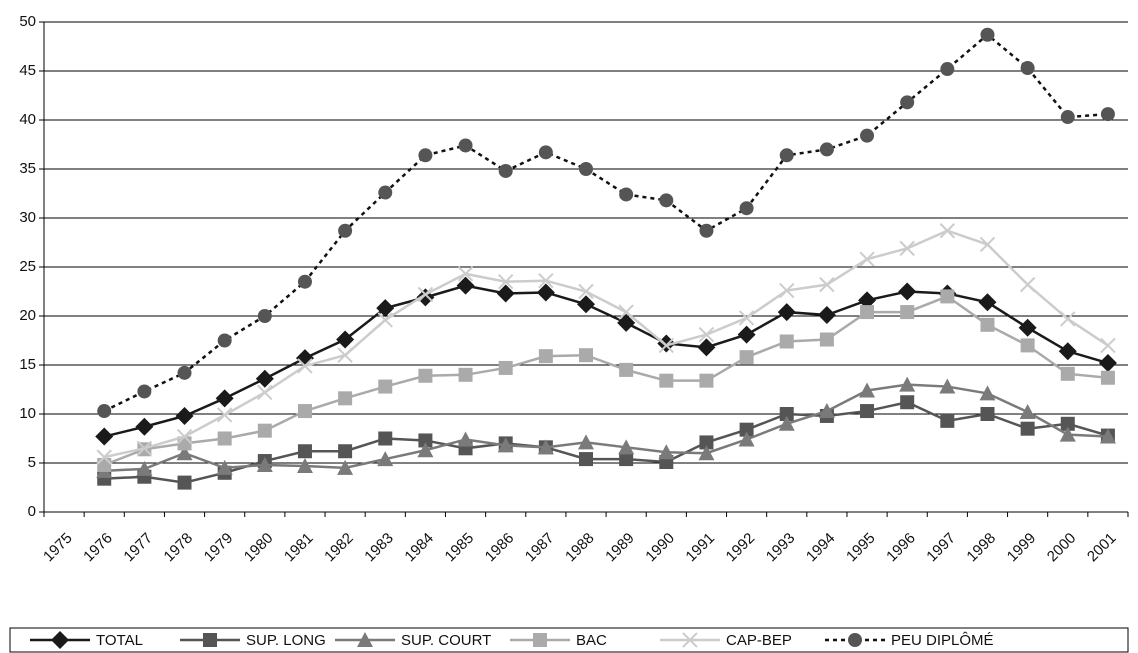  What do you see at coordinates (941, 548) in the screenshot?
I see `x-tick-label: 1997` at bounding box center [941, 548].